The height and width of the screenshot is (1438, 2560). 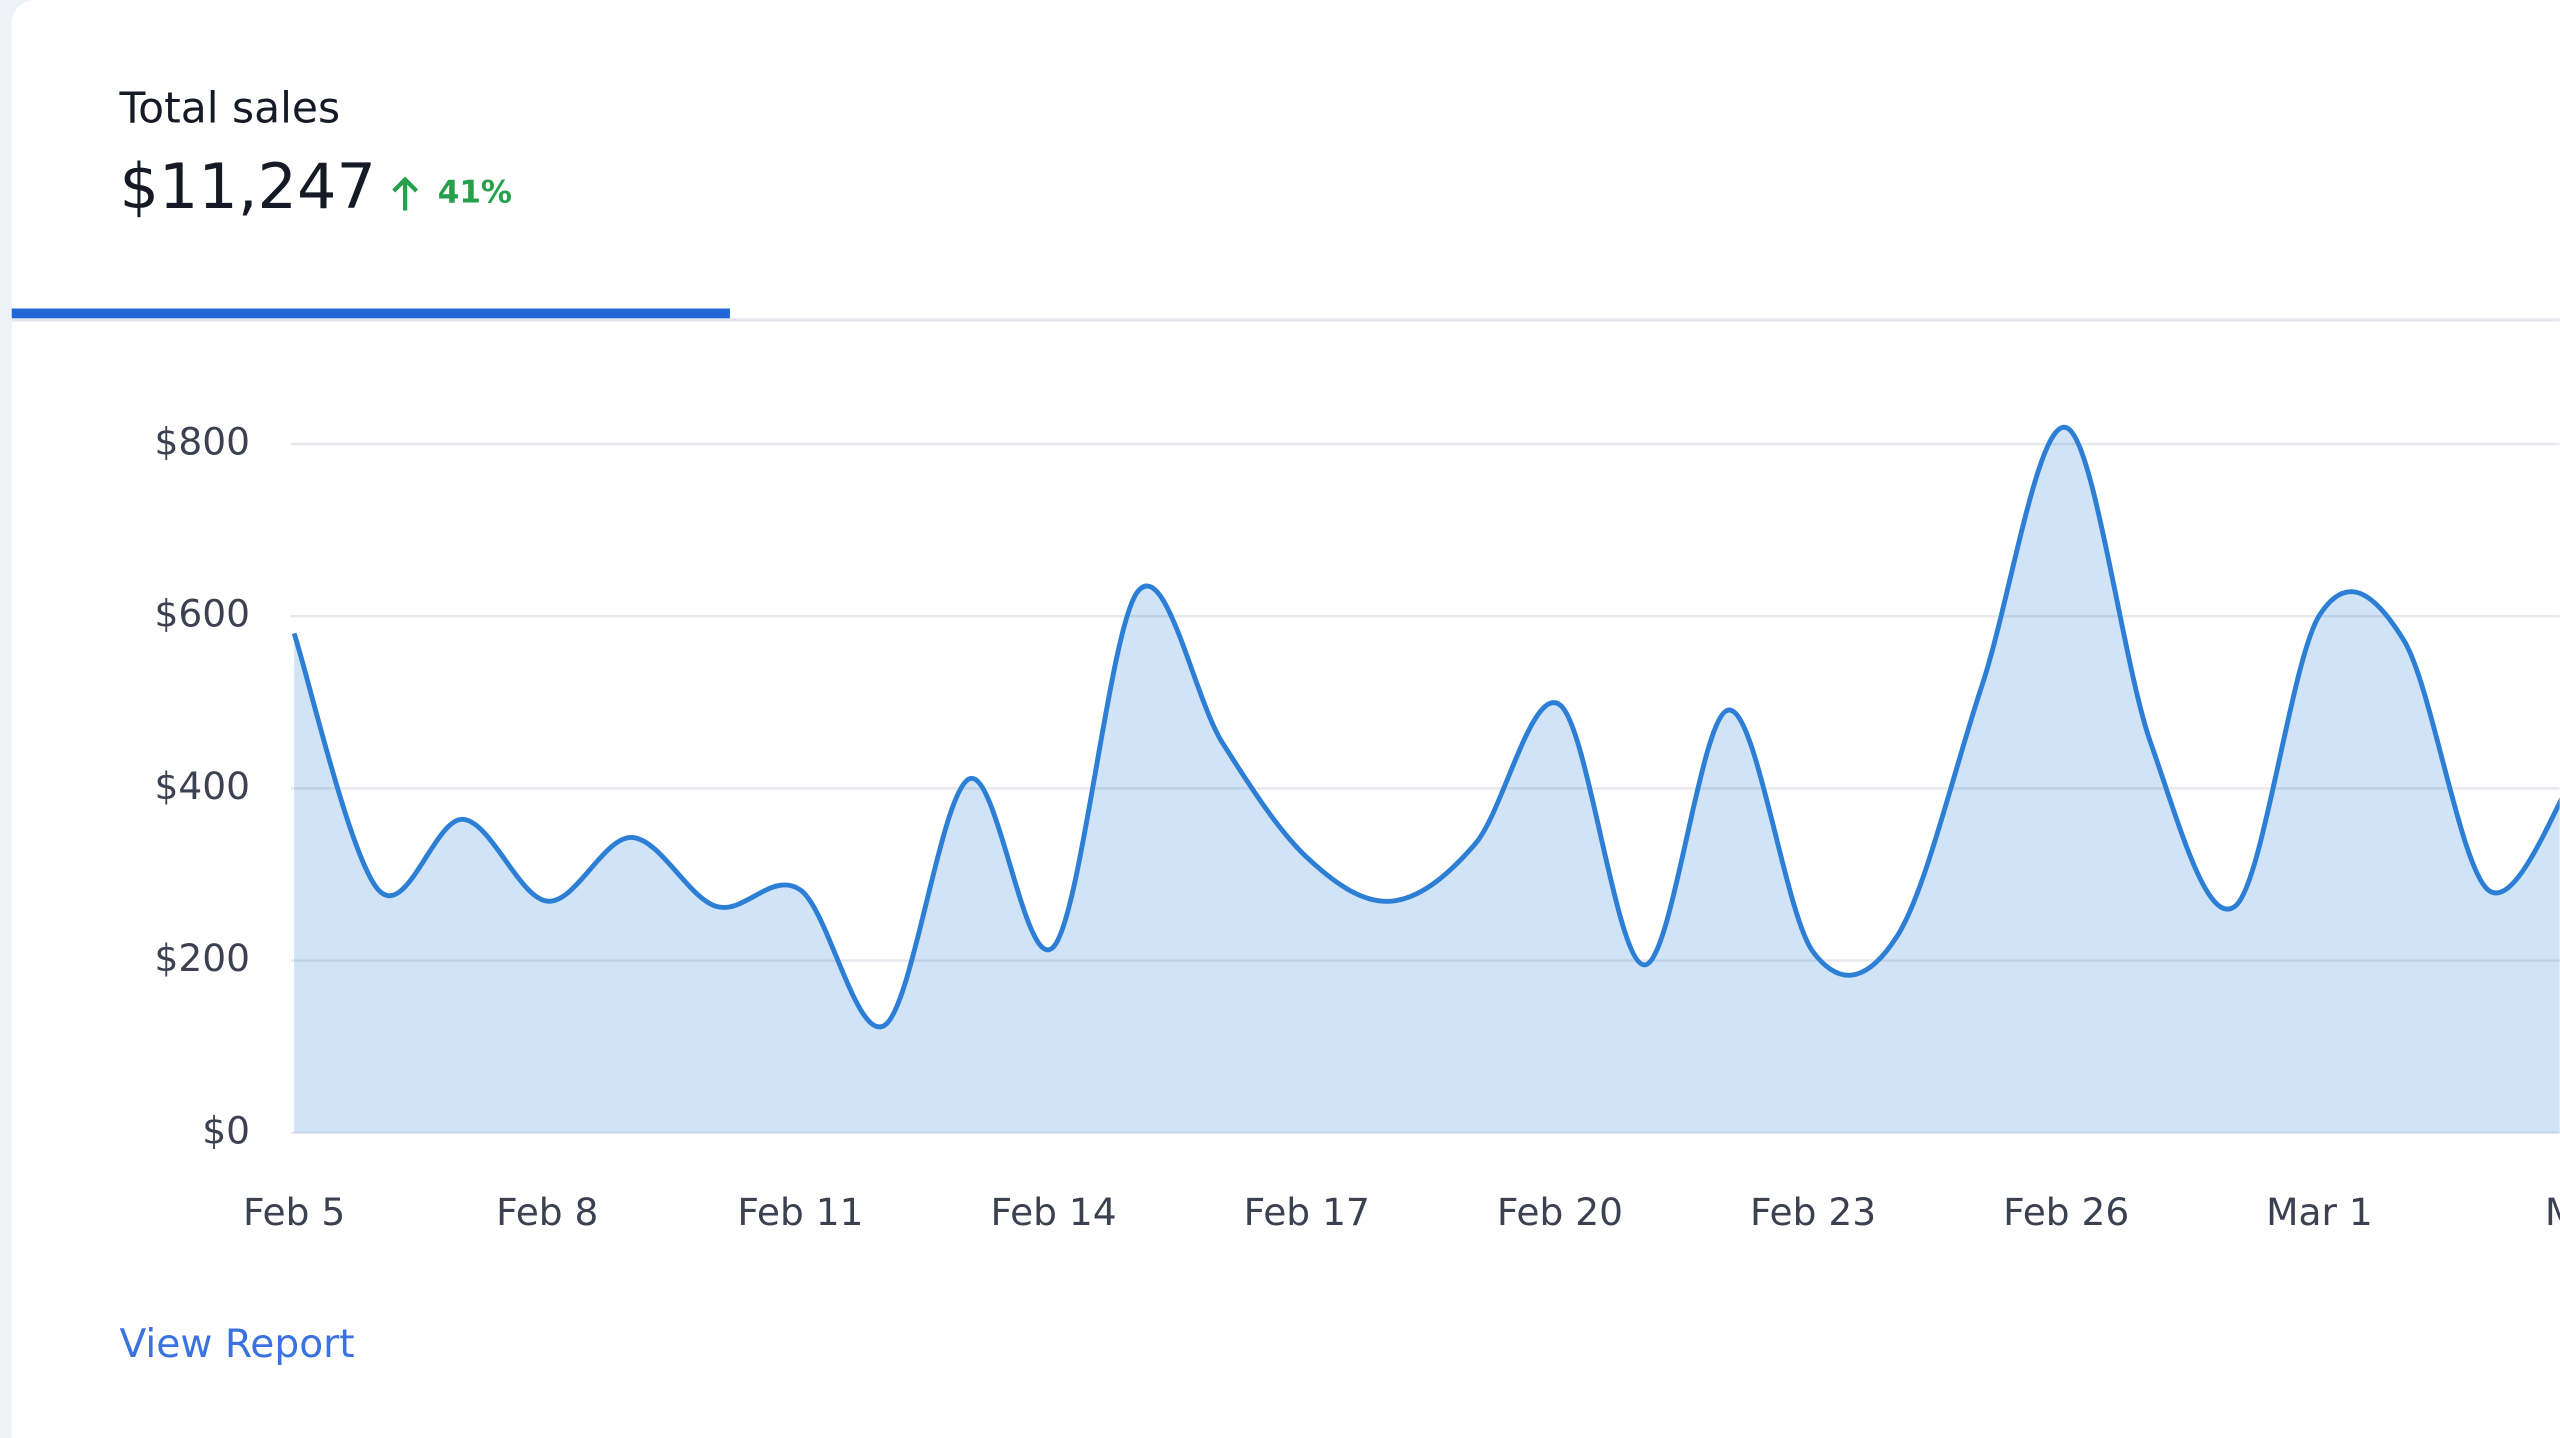 I want to click on y-tick-label: $200, so click(x=203, y=958).